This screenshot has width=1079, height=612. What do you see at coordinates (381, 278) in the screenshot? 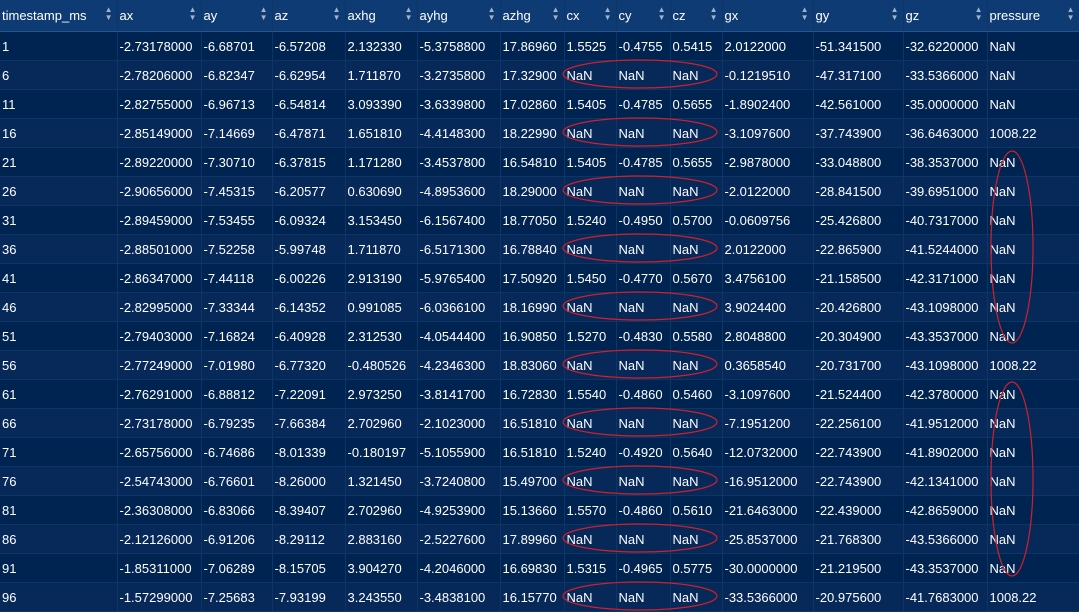
I see `cell-axhg: 2.913190` at bounding box center [381, 278].